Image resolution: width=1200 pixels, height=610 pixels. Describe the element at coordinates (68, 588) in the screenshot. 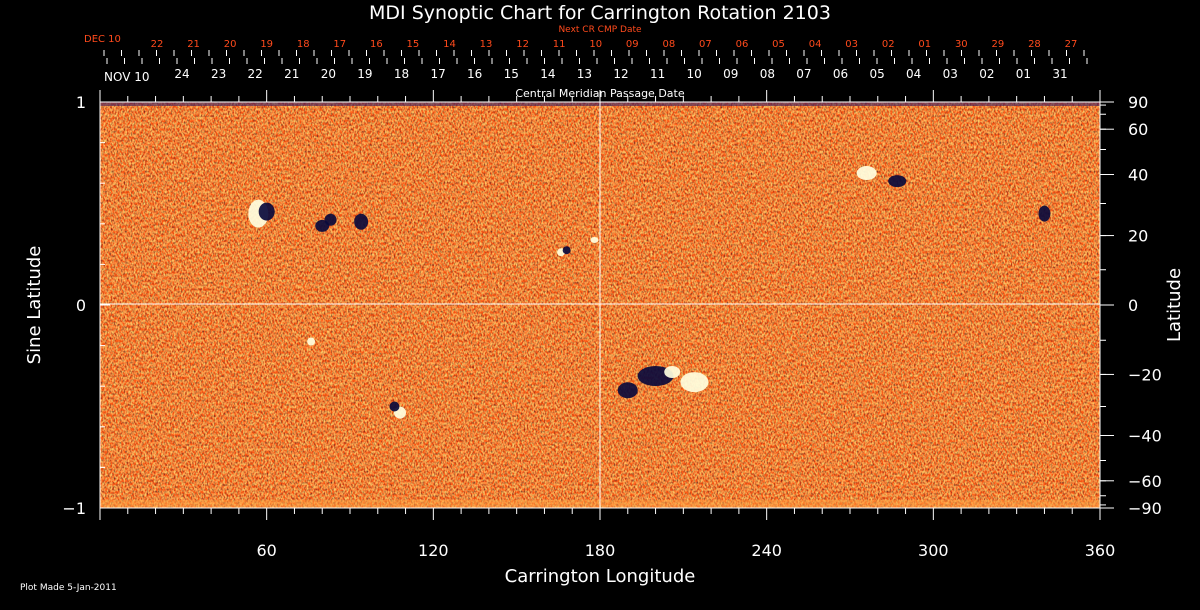

I see `plot-made-footer: Plot Made 5-Jan-2011` at that location.